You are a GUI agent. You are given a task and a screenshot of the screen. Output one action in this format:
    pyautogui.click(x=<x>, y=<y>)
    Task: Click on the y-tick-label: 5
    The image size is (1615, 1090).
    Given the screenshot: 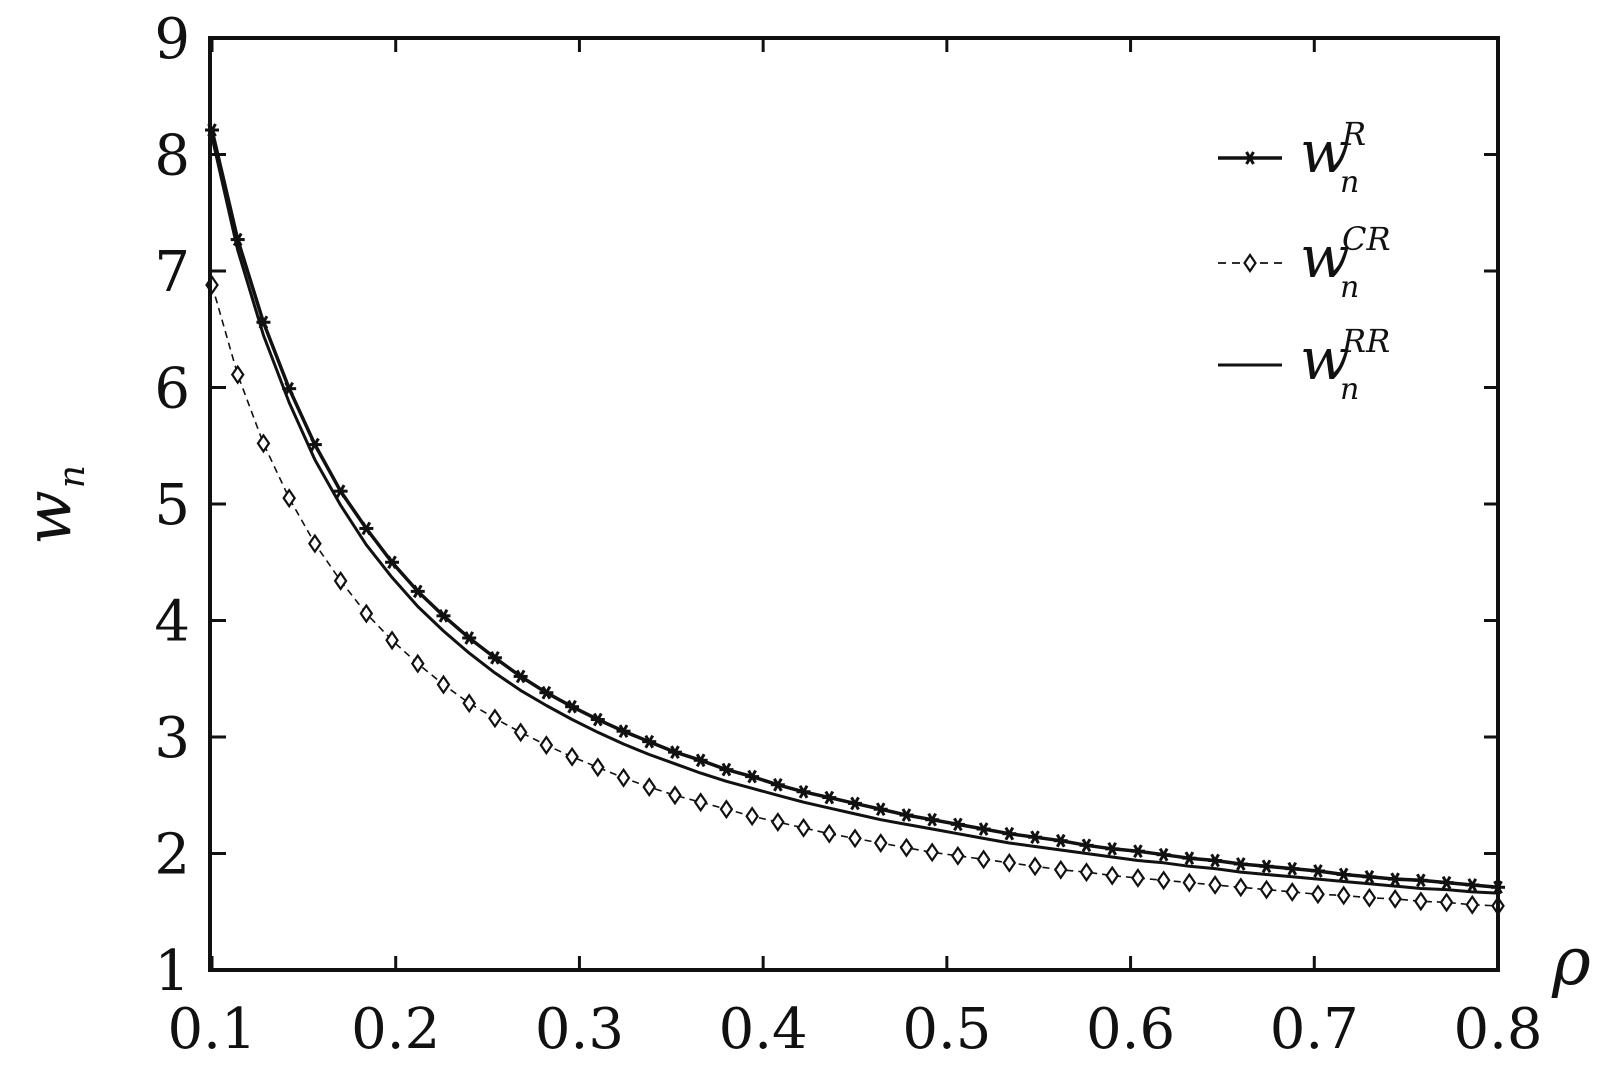 What is the action you would take?
    pyautogui.click(x=172, y=505)
    